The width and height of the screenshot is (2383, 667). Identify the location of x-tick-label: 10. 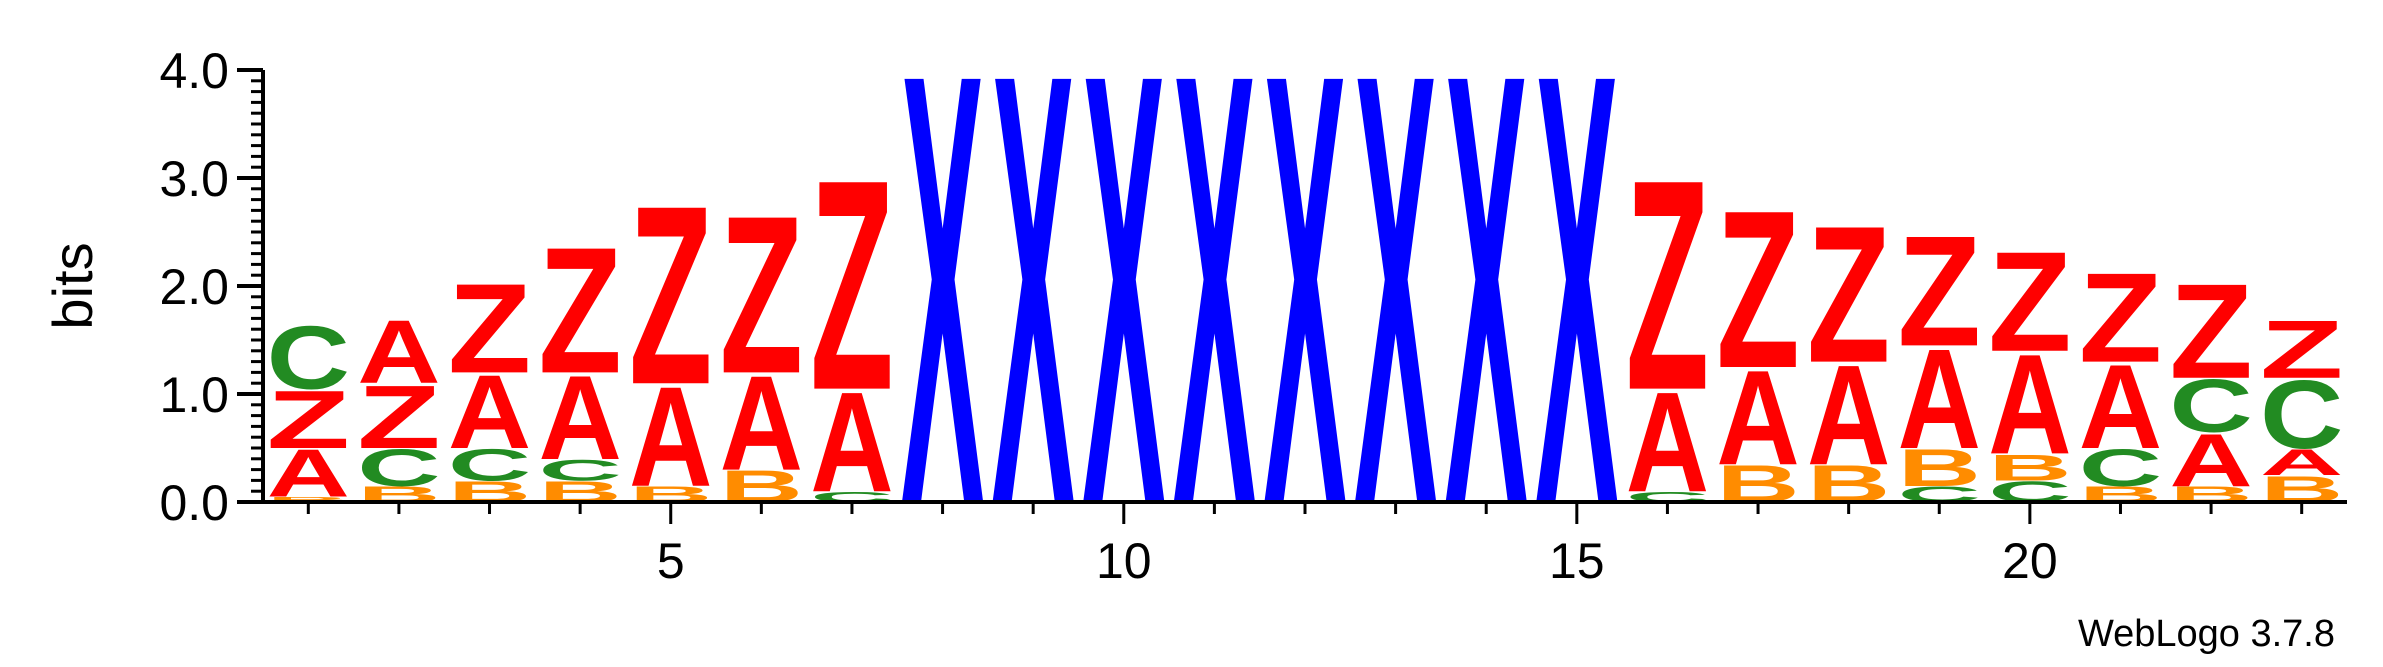
(1124, 561).